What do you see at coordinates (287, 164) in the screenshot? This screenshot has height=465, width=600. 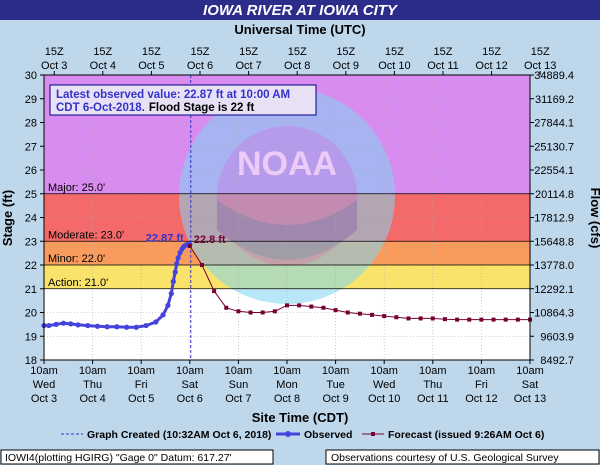 I see `noaa-seal-text: NOAA` at bounding box center [287, 164].